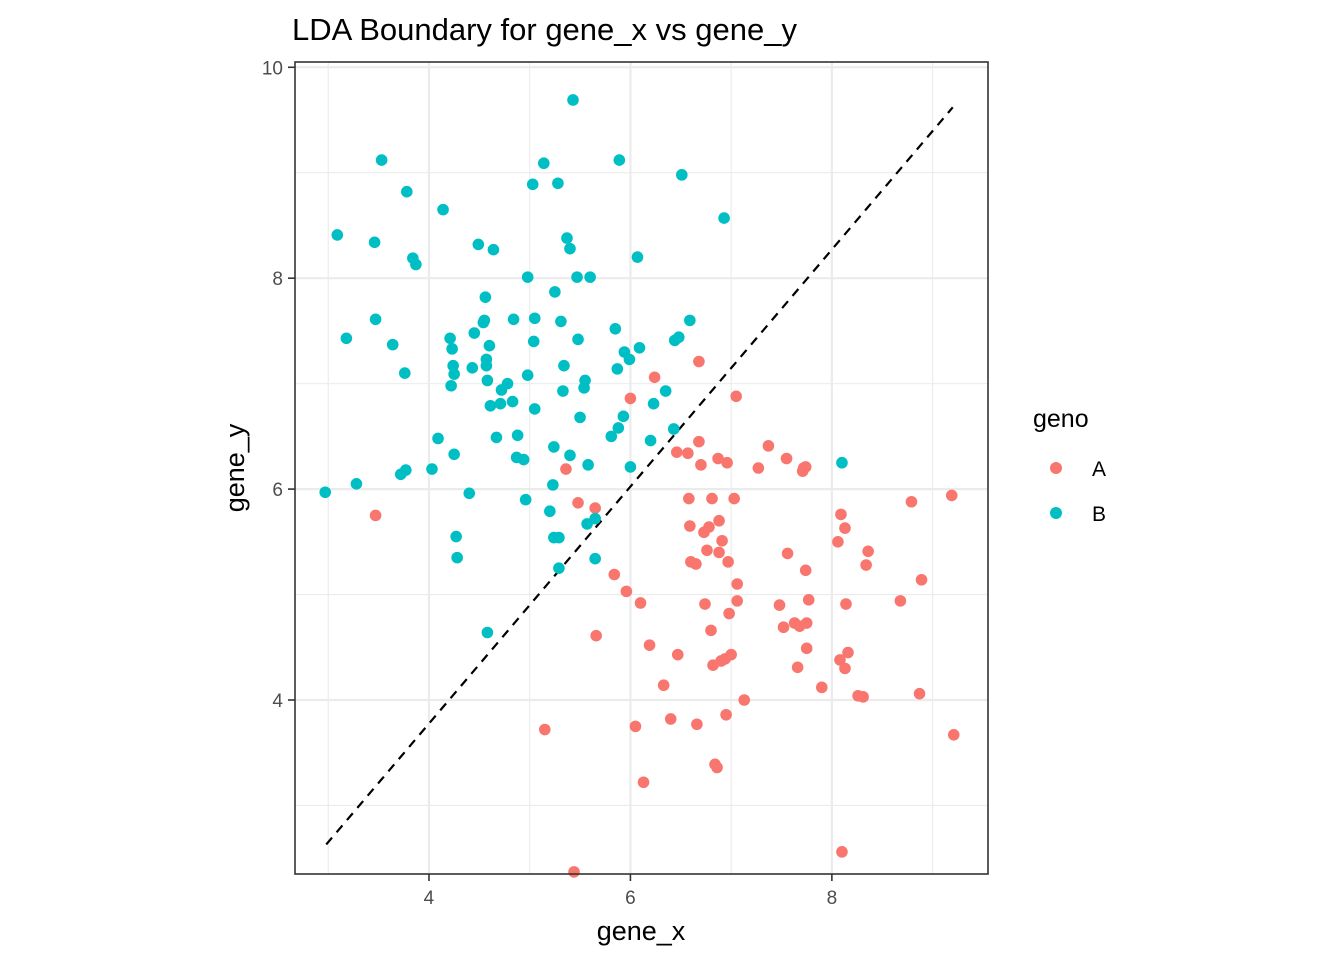 The height and width of the screenshot is (960, 1344). Describe the element at coordinates (832, 898) in the screenshot. I see `x-tick-label: 8` at that location.